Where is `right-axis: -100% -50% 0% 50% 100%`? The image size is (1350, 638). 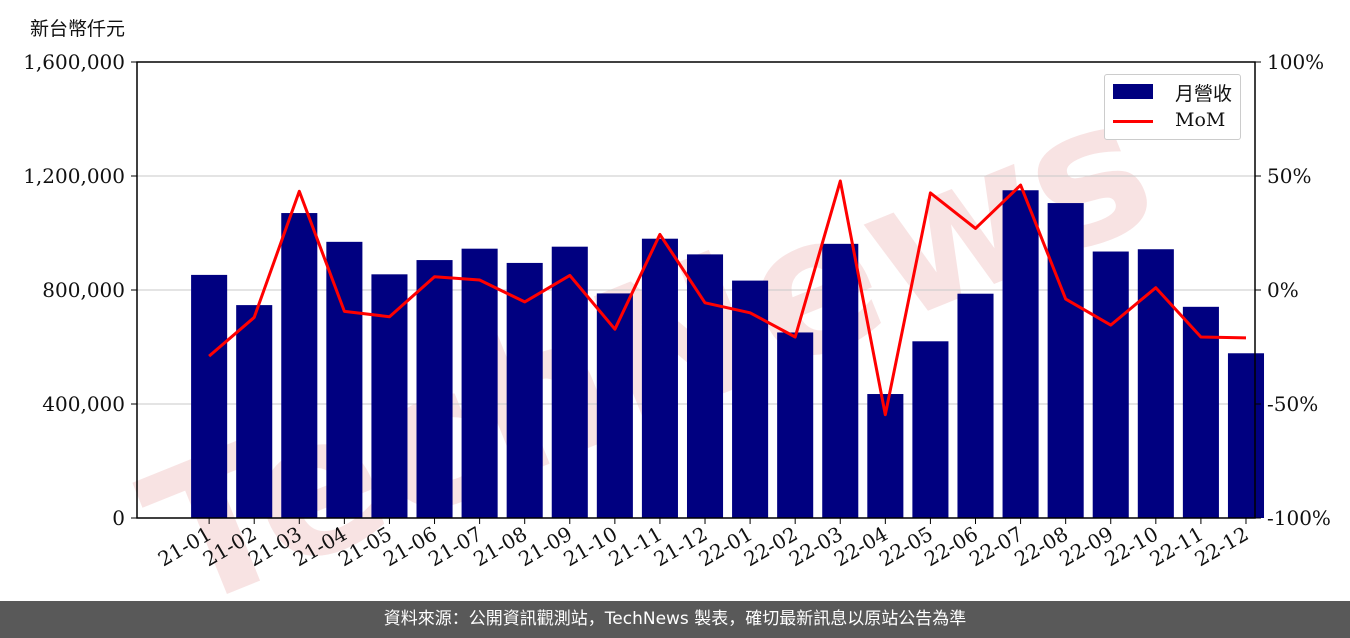
right-axis: -100% -50% 0% 50% 100% is located at coordinates (1293, 290).